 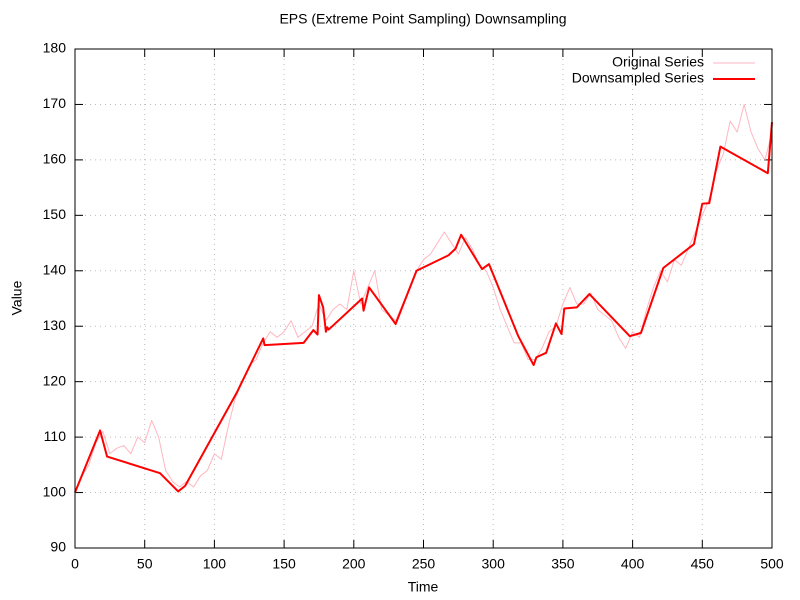 What do you see at coordinates (55, 214) in the screenshot?
I see `y-tick-label: 150` at bounding box center [55, 214].